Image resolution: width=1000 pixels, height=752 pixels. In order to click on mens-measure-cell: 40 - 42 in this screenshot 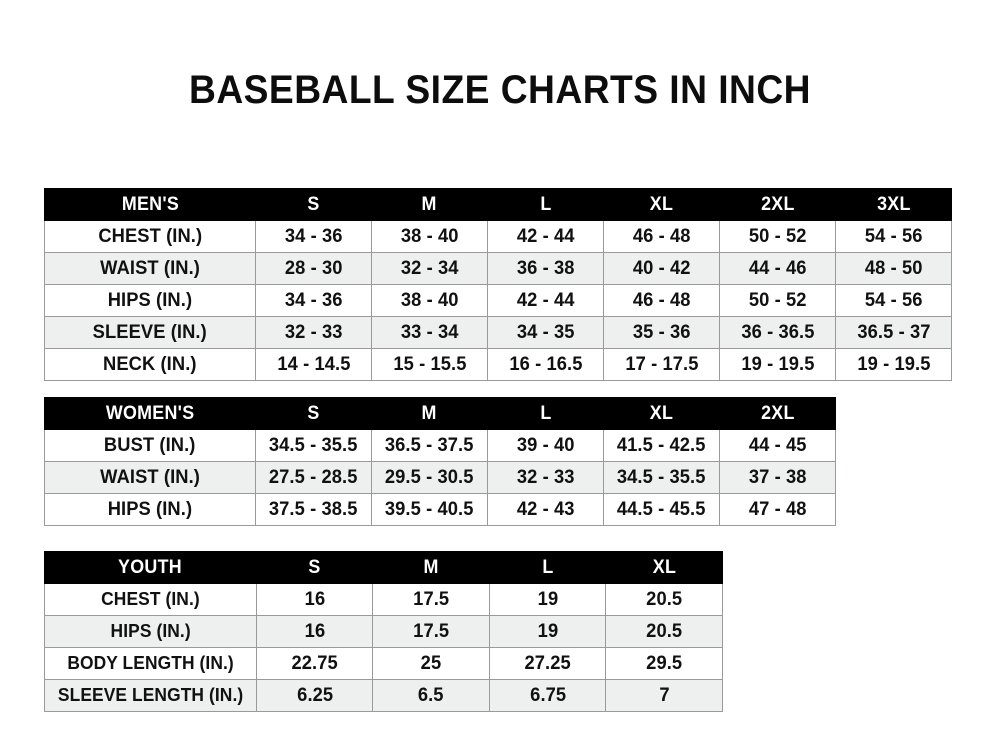, I will do `click(661, 268)`.